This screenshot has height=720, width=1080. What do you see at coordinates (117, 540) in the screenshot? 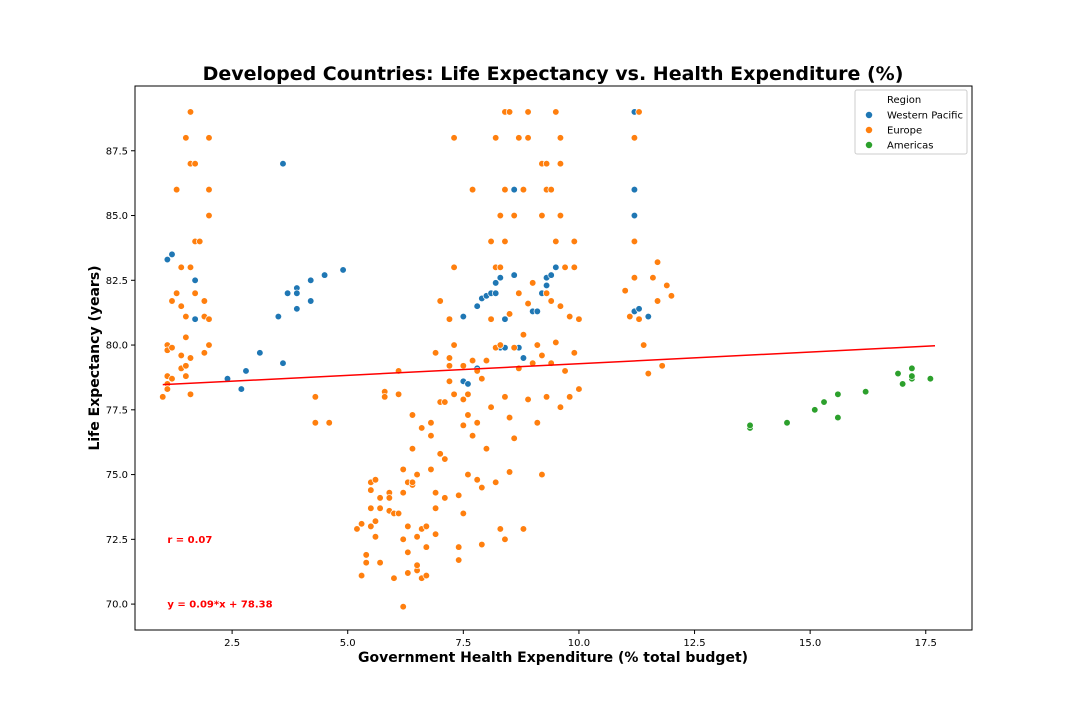
I see `y-tick-label: 72.5` at bounding box center [117, 540].